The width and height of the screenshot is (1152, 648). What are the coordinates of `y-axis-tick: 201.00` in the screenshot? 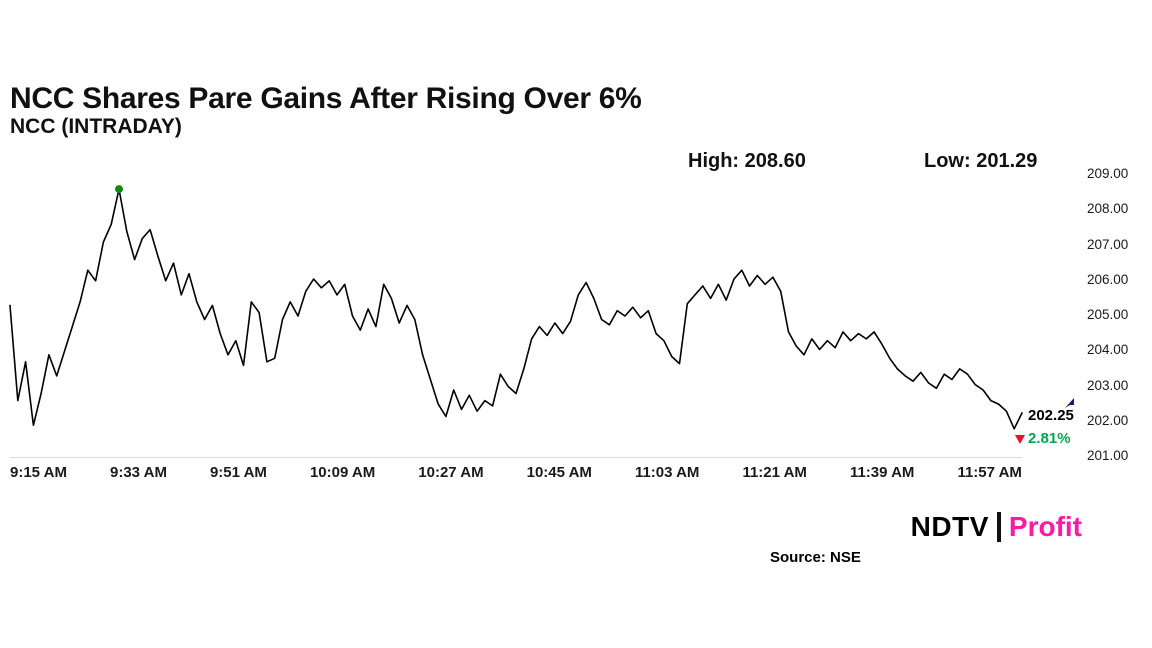 It's located at (1108, 455).